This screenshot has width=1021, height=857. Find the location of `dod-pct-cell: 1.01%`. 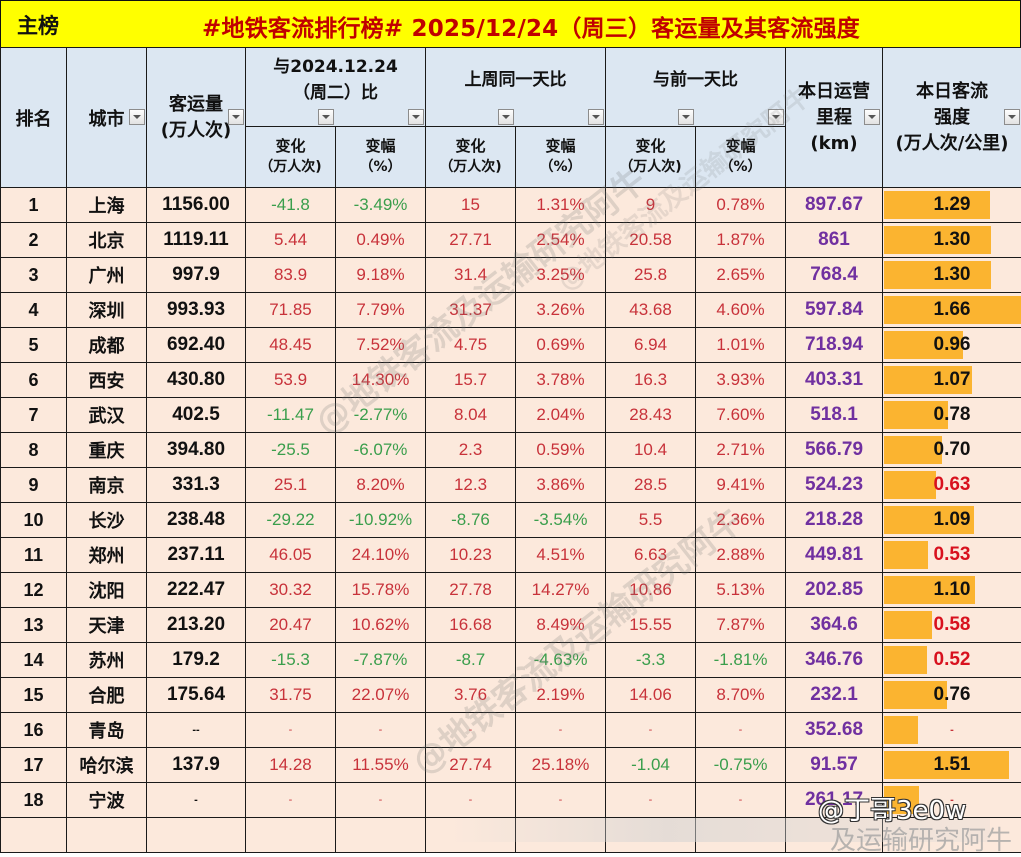

dod-pct-cell: 1.01% is located at coordinates (741, 345).